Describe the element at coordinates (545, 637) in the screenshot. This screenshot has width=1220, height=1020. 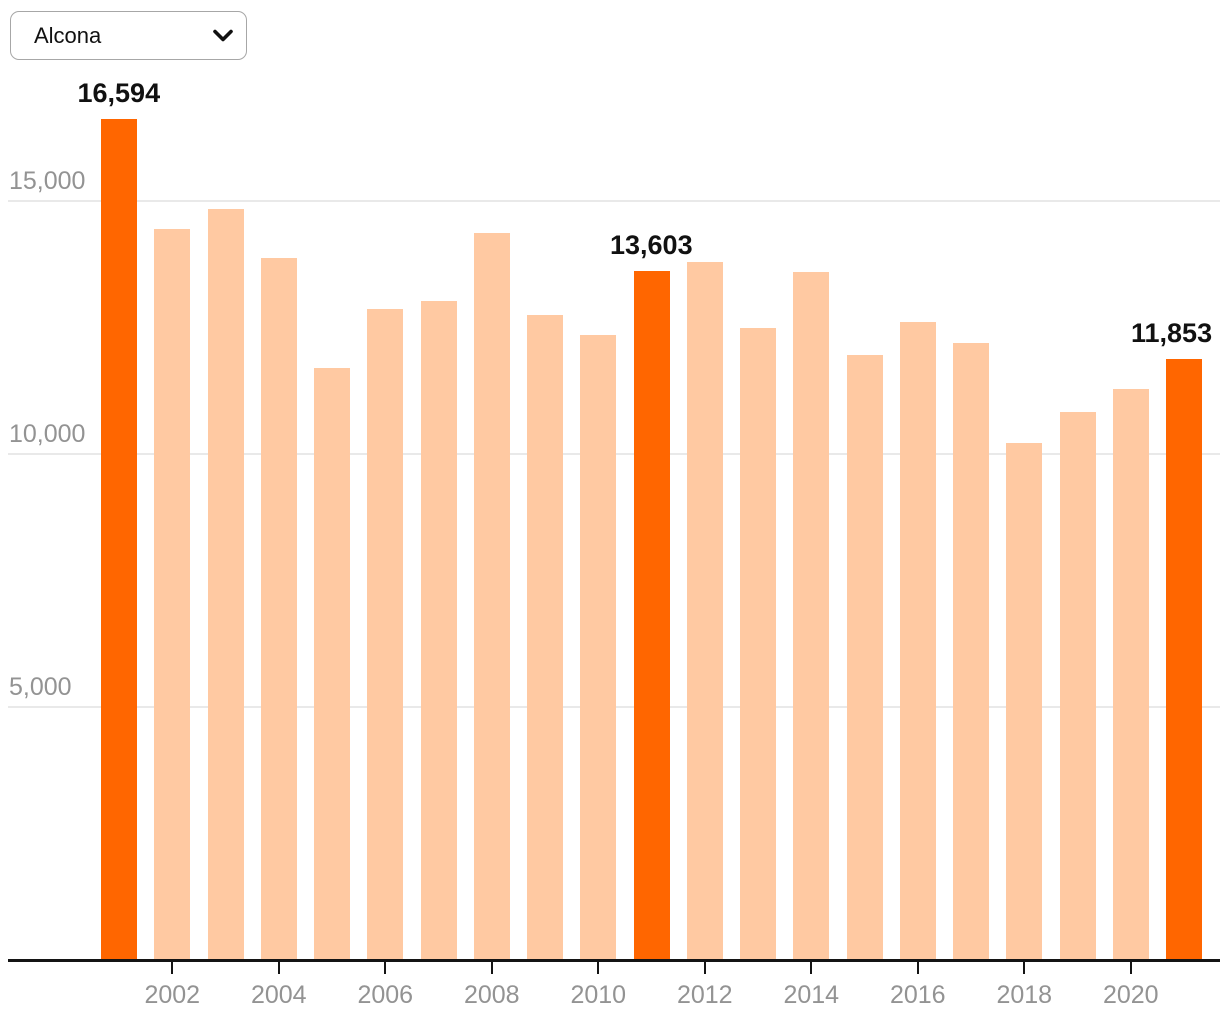
I see `bar-2009` at that location.